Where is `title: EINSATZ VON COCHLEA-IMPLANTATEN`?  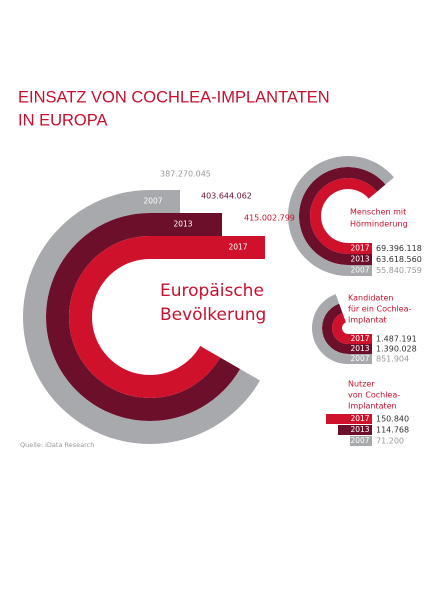 title: EINSATZ VON COCHLEA-IMPLANTATEN is located at coordinates (174, 97).